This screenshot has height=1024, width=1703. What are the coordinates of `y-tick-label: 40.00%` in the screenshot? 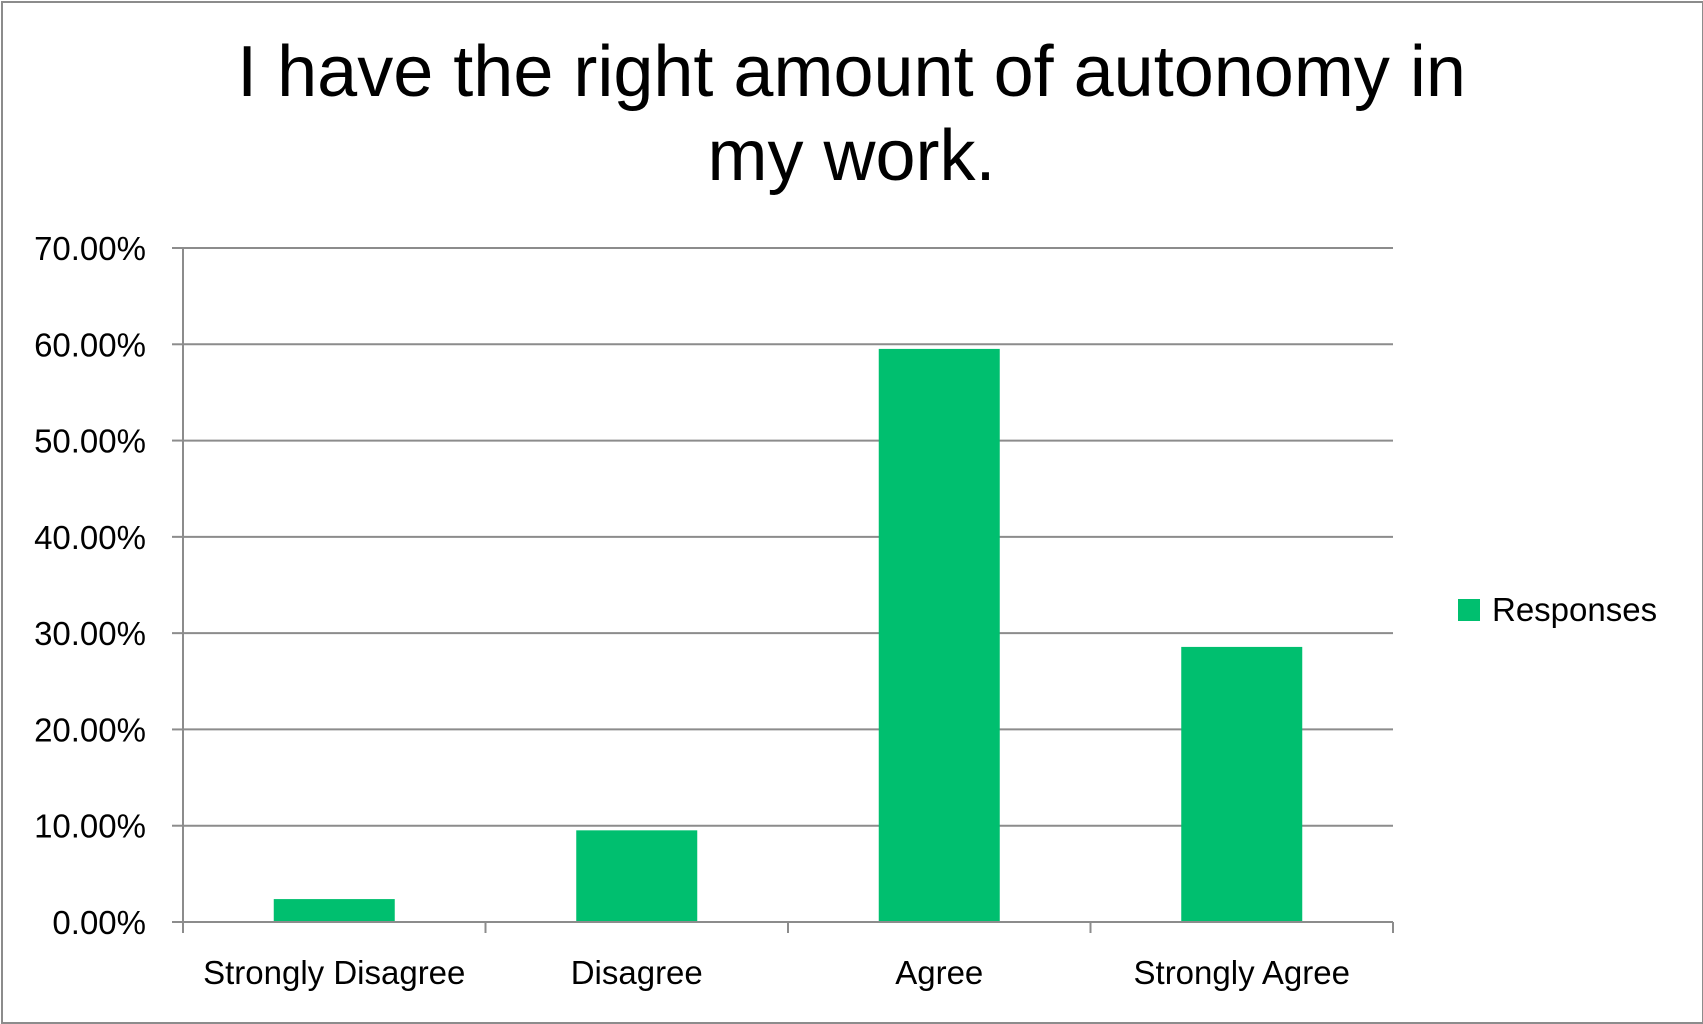 It's located at (90, 537).